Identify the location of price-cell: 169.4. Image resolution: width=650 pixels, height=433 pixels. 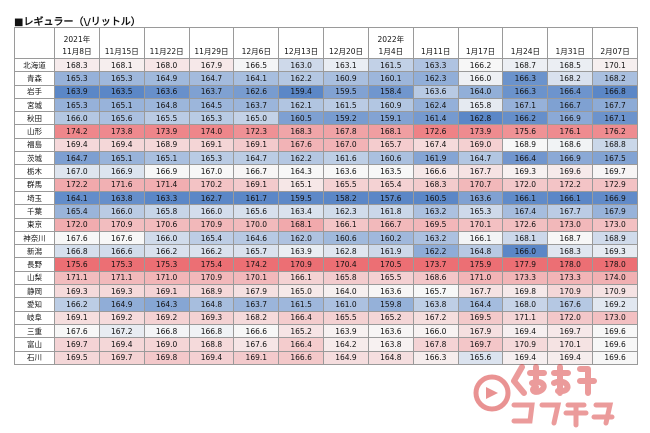
(525, 357).